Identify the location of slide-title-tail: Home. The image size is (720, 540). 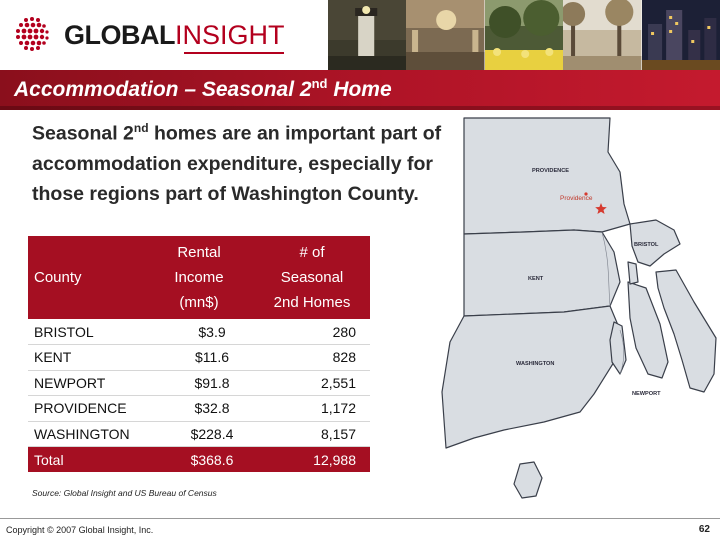
(359, 89).